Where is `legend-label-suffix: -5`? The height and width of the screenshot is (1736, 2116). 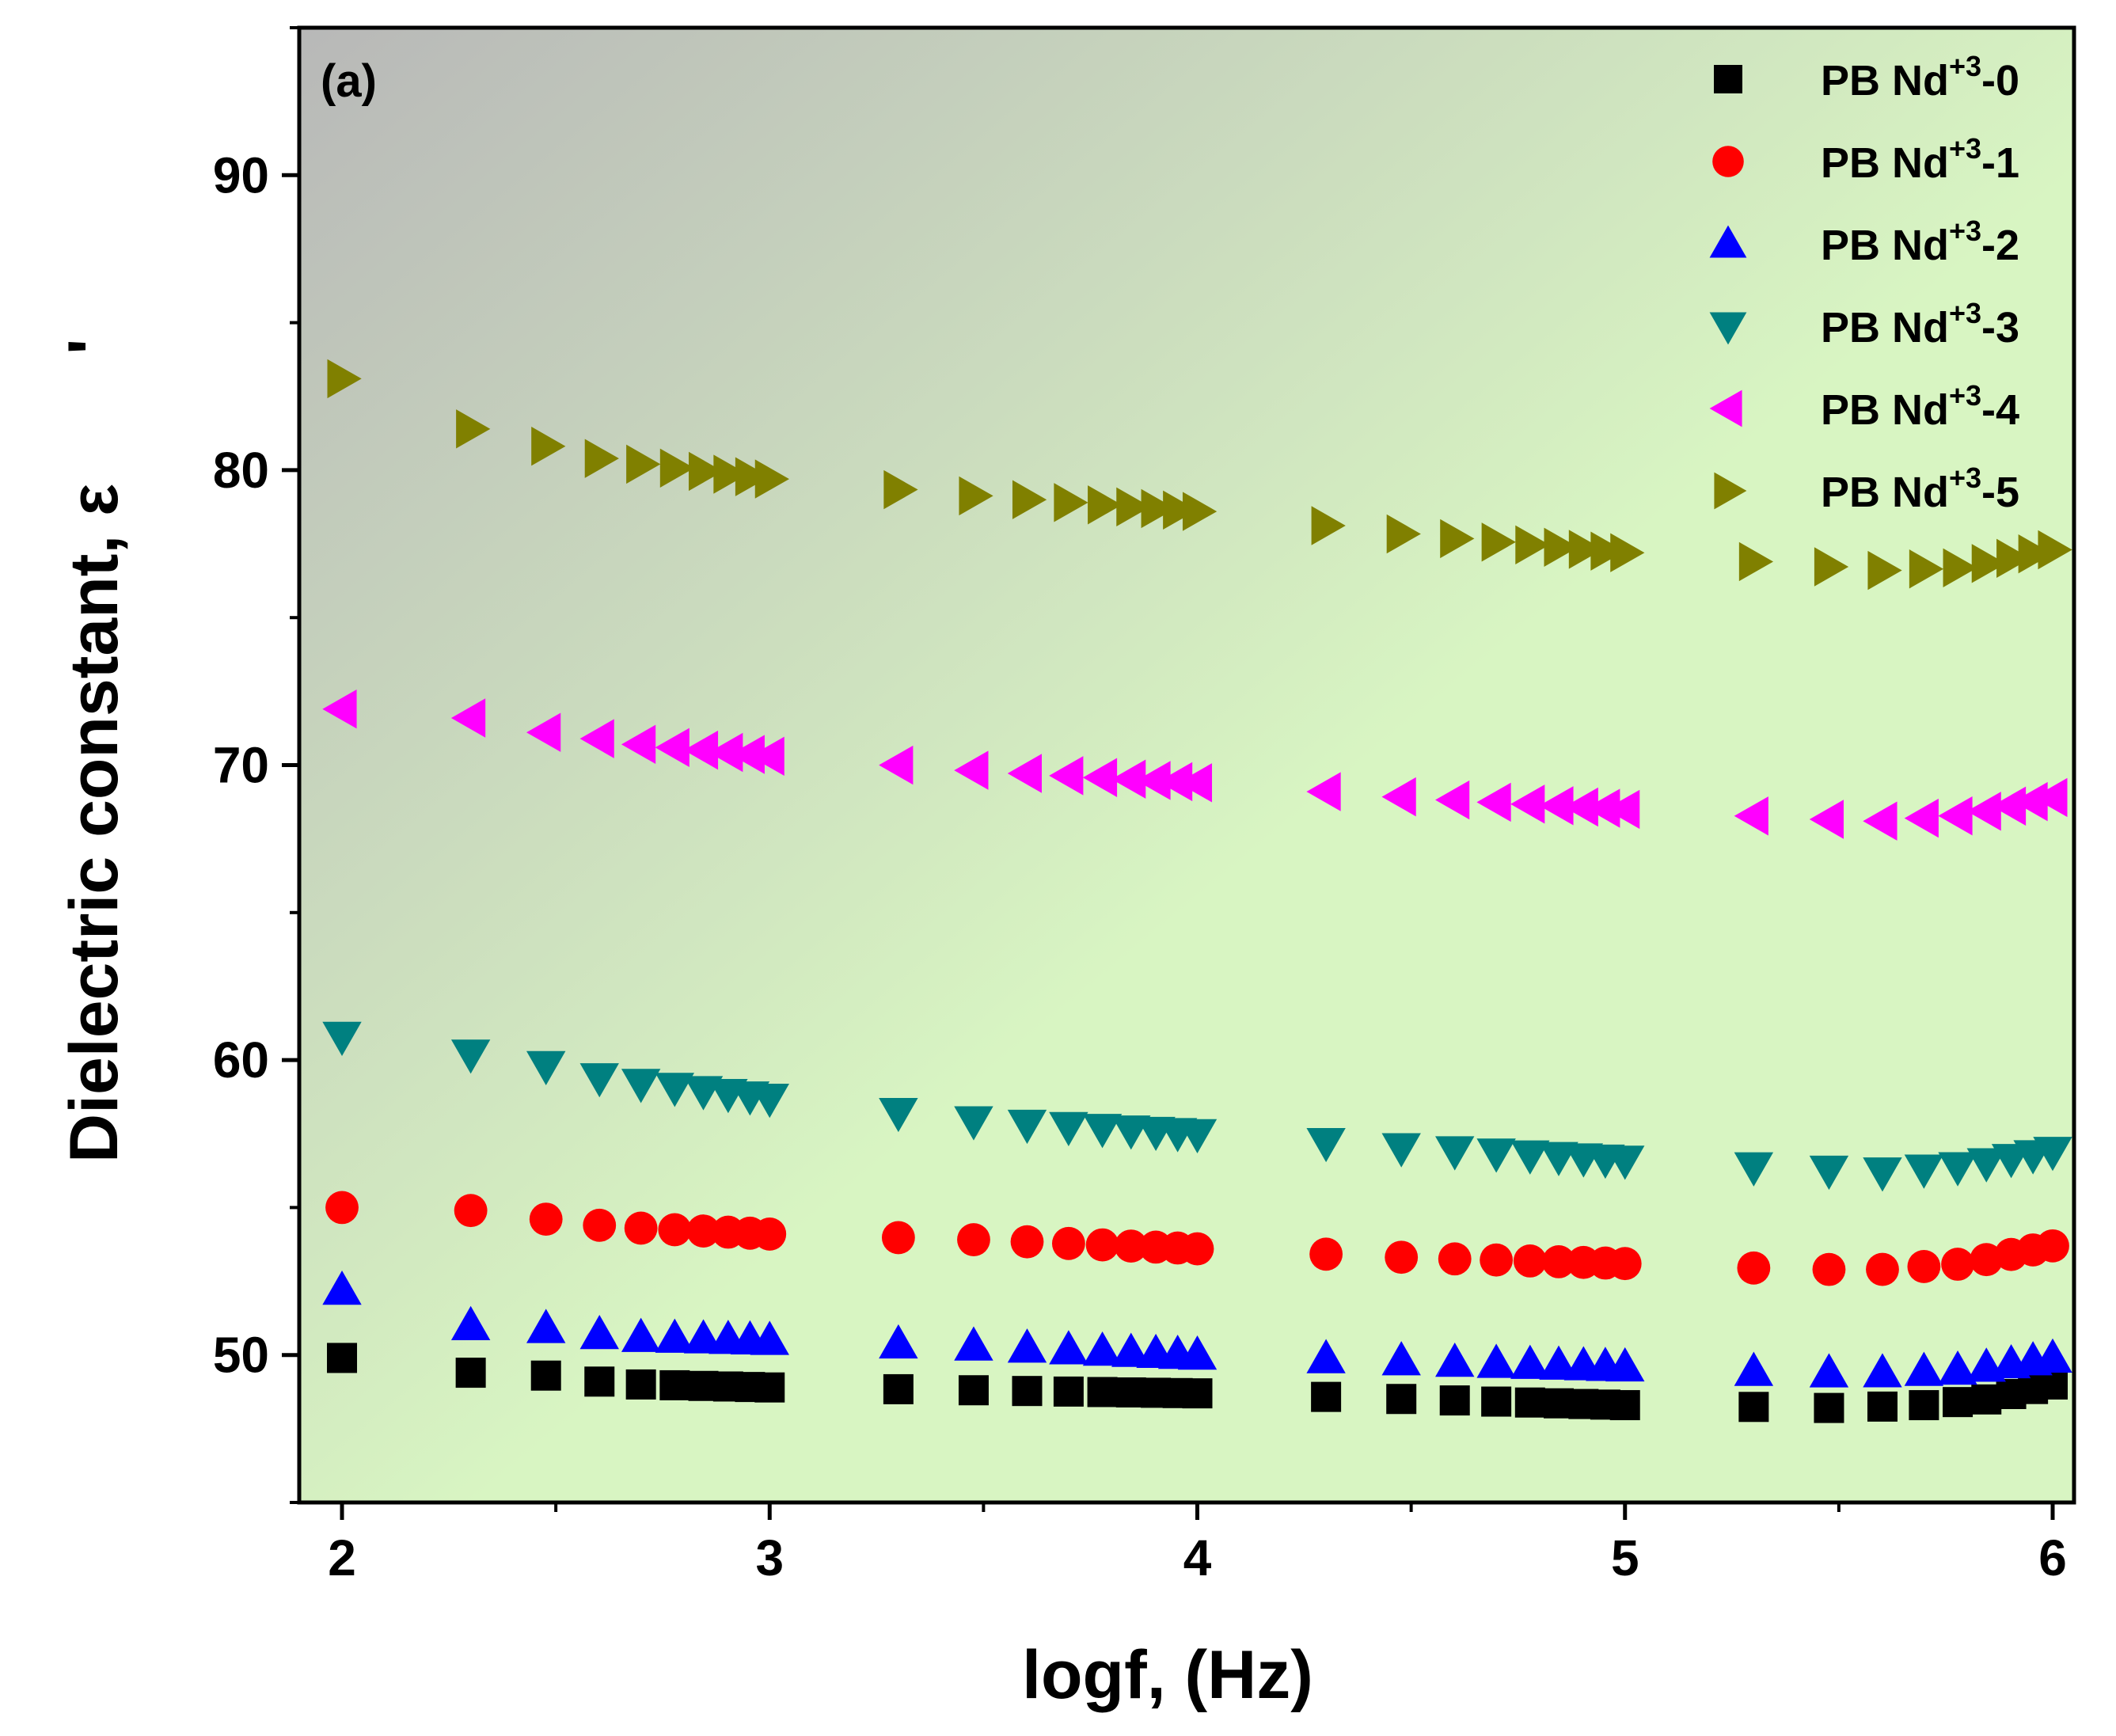 legend-label-suffix: -5 is located at coordinates (2000, 493).